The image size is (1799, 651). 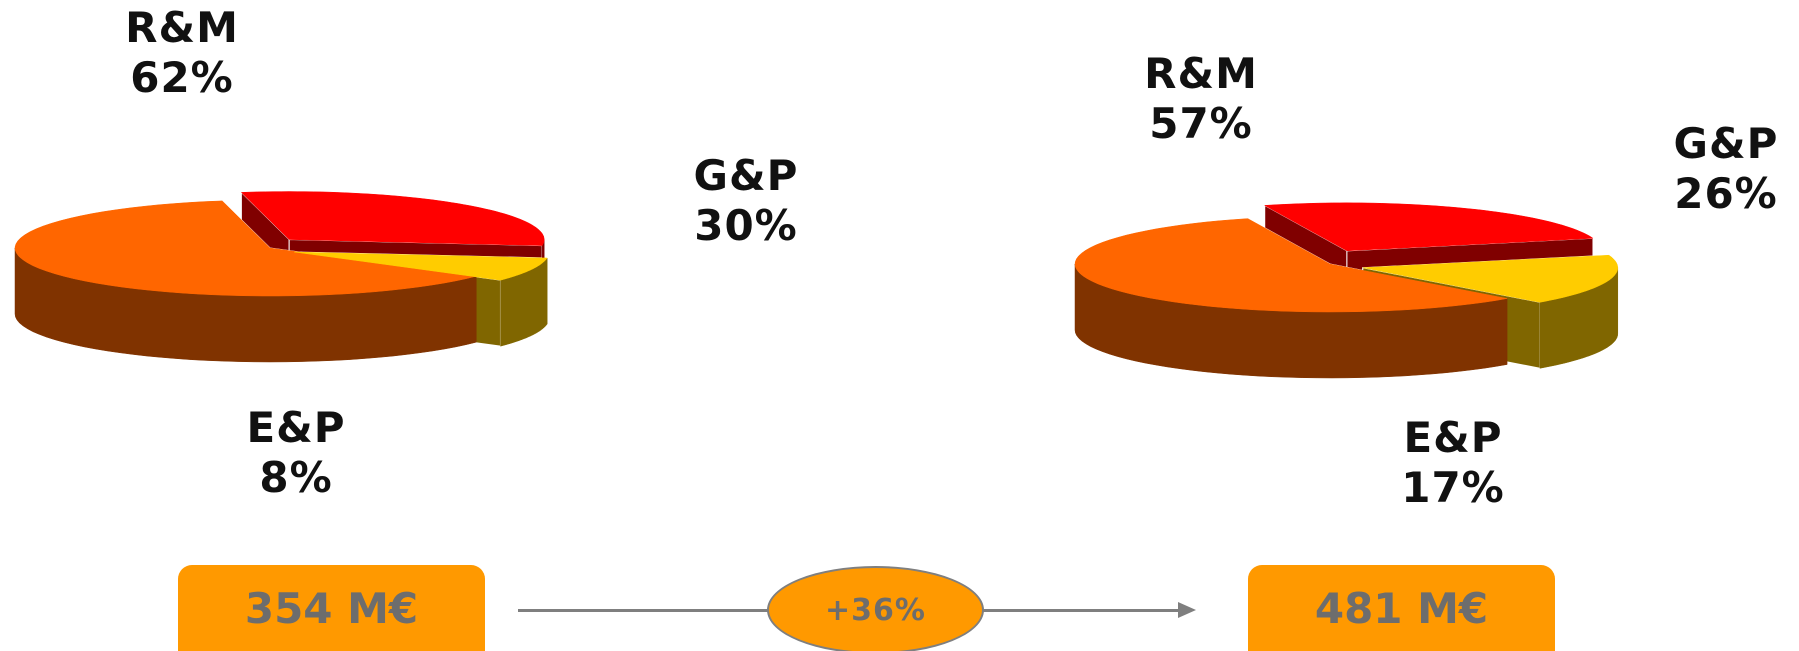 What do you see at coordinates (1201, 123) in the screenshot?
I see `label-r-m-pct: 57%` at bounding box center [1201, 123].